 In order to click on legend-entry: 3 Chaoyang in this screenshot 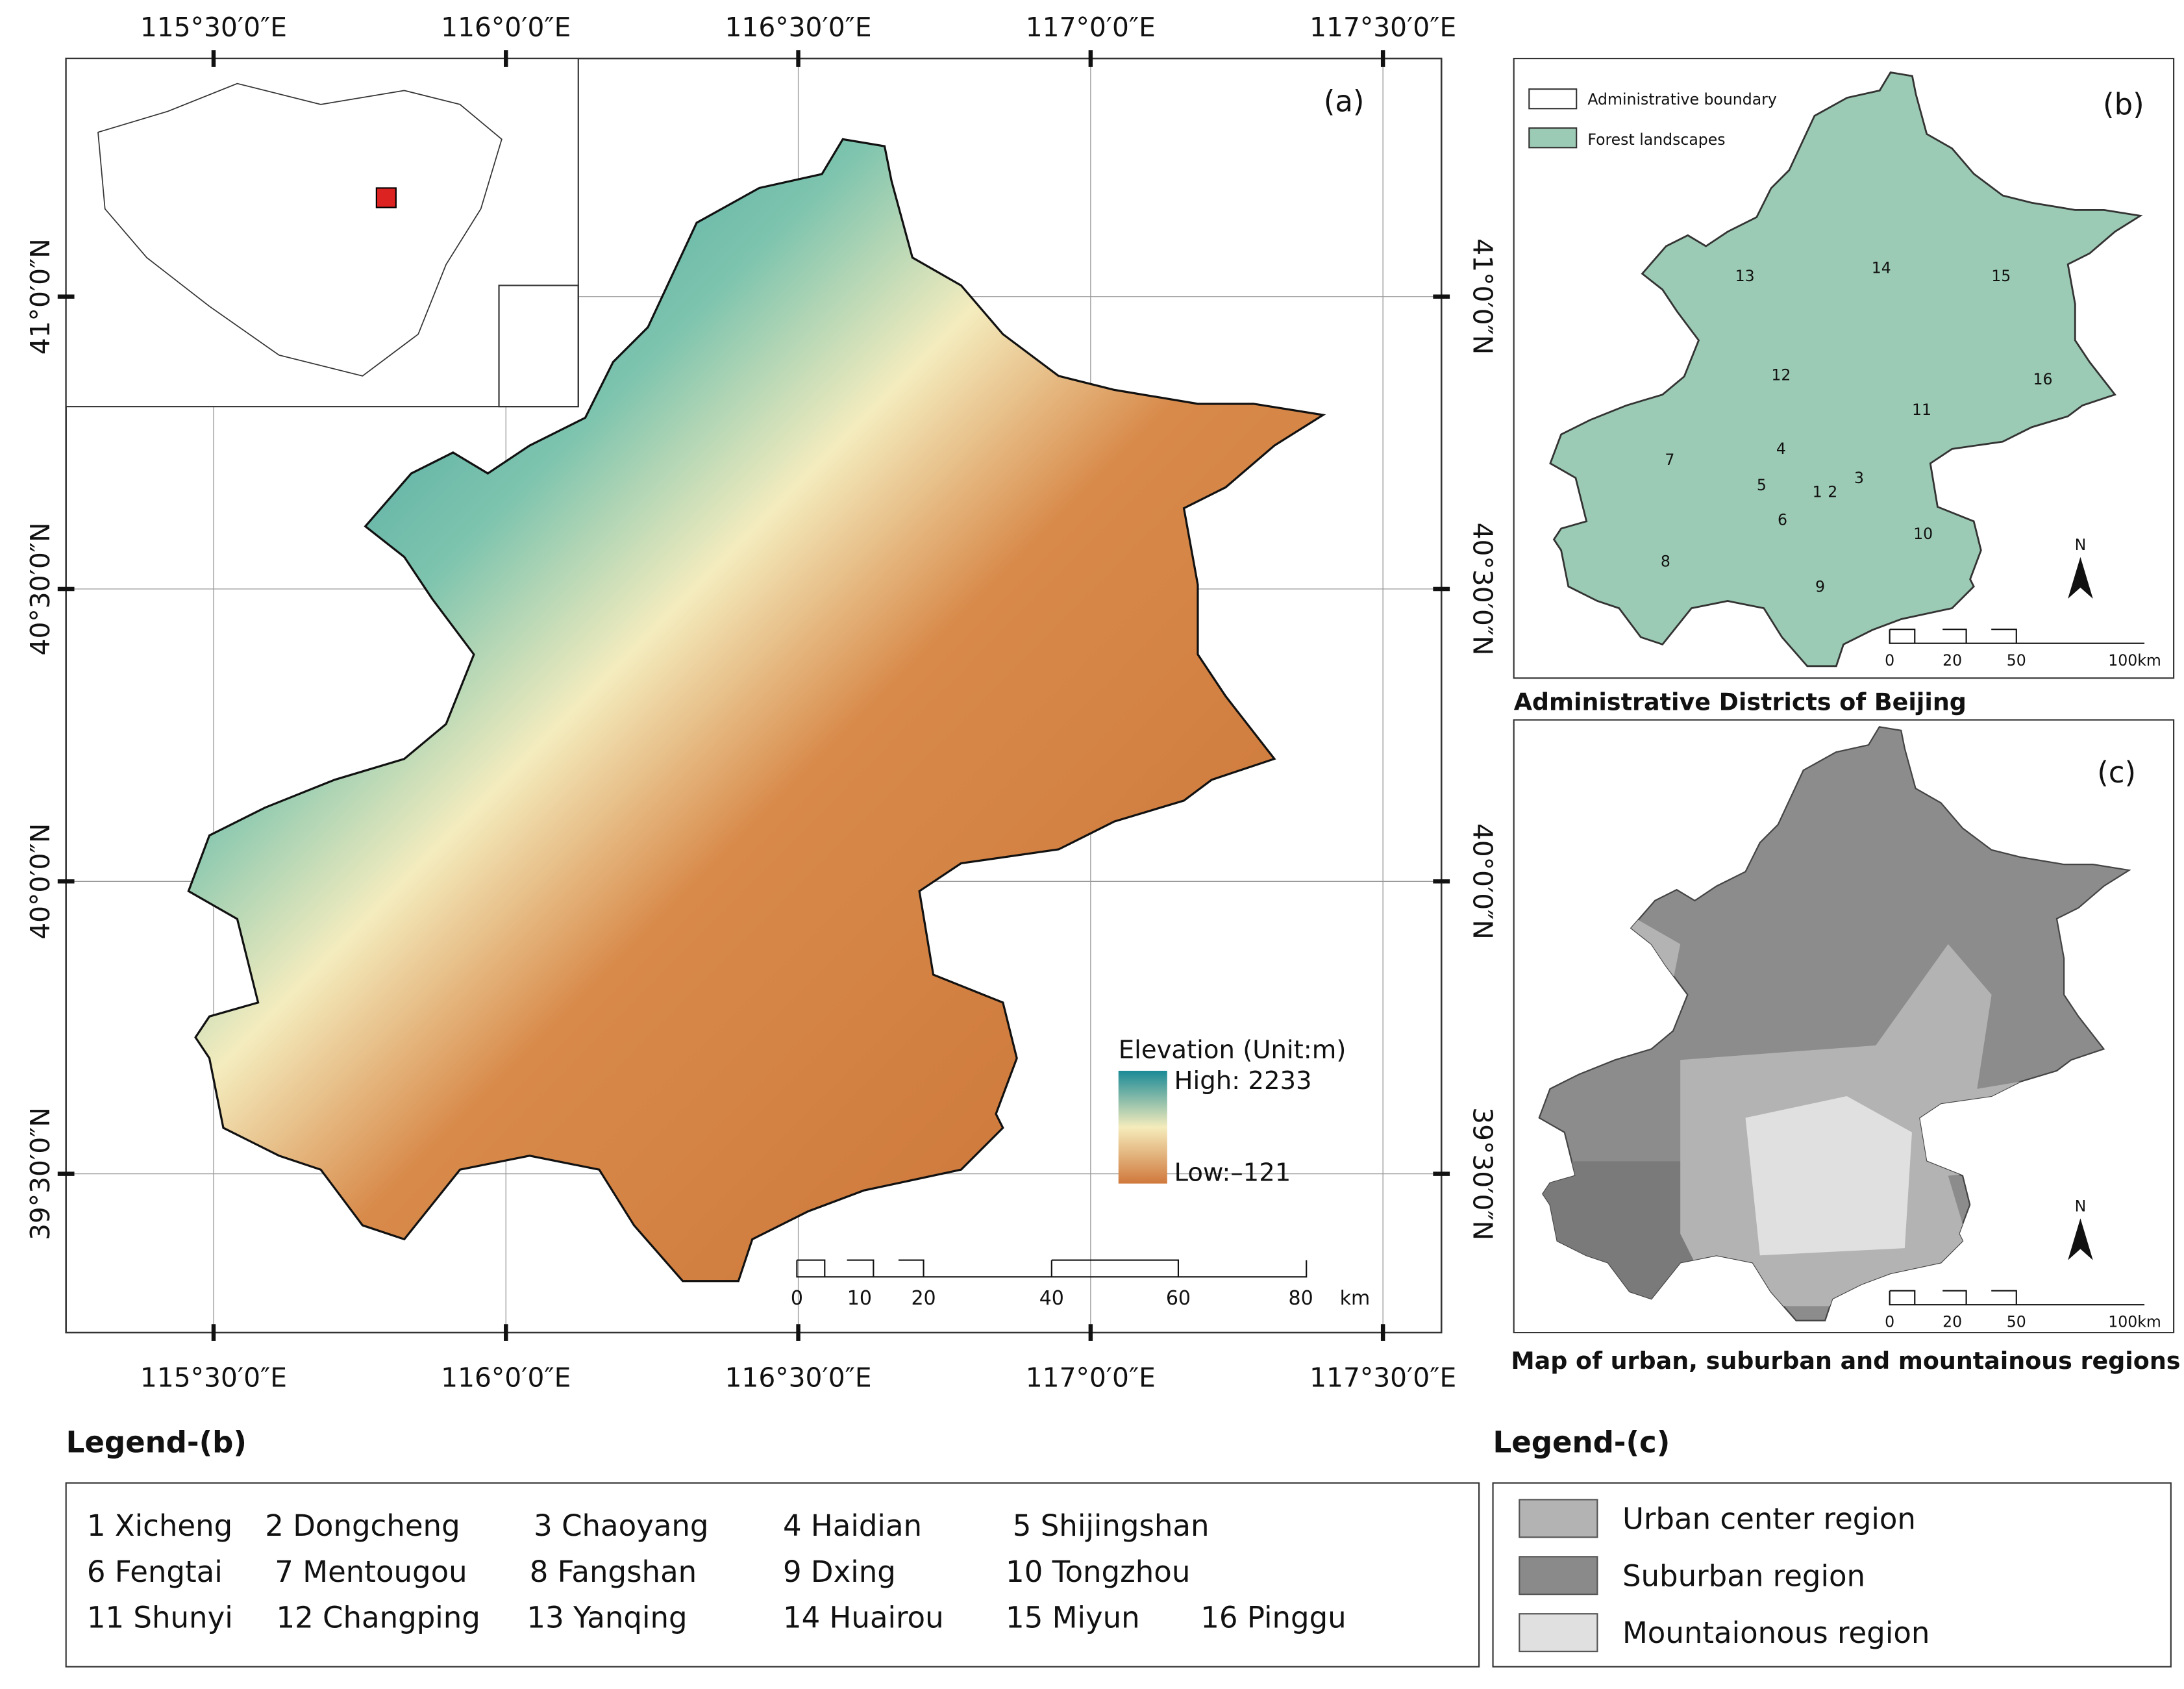, I will do `click(621, 1526)`.